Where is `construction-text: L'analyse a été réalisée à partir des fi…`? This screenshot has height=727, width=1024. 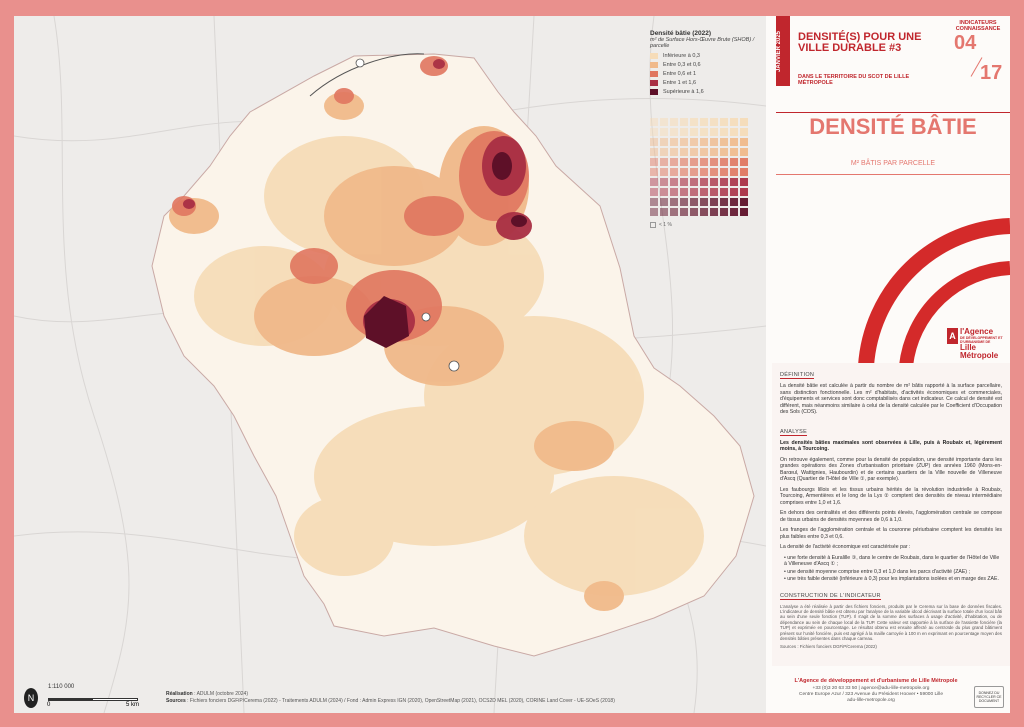
construction-text: L'analyse a été réalisée à partir des fi… is located at coordinates (891, 622).